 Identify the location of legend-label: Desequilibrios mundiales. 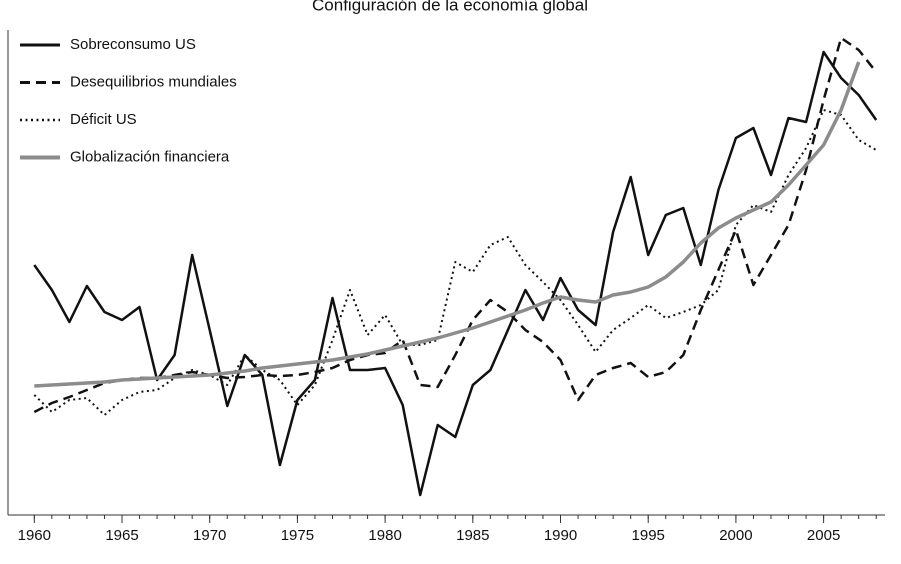
(153, 81).